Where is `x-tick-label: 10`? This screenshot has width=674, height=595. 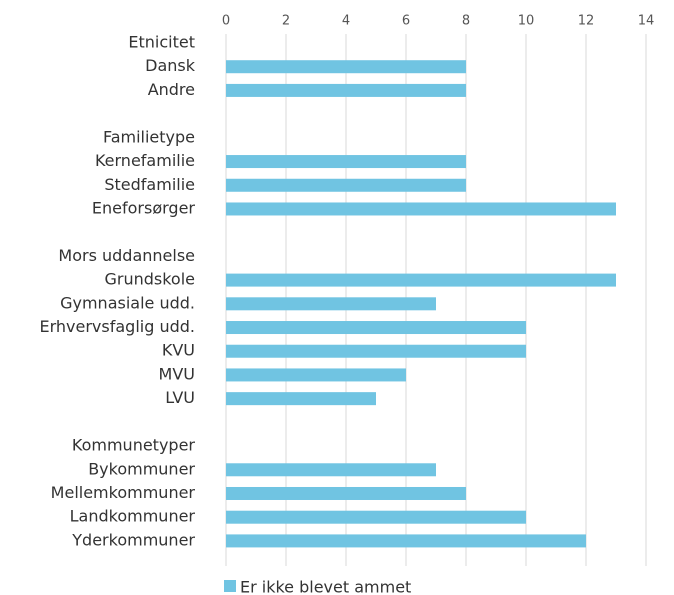
x-tick-label: 10 is located at coordinates (526, 21).